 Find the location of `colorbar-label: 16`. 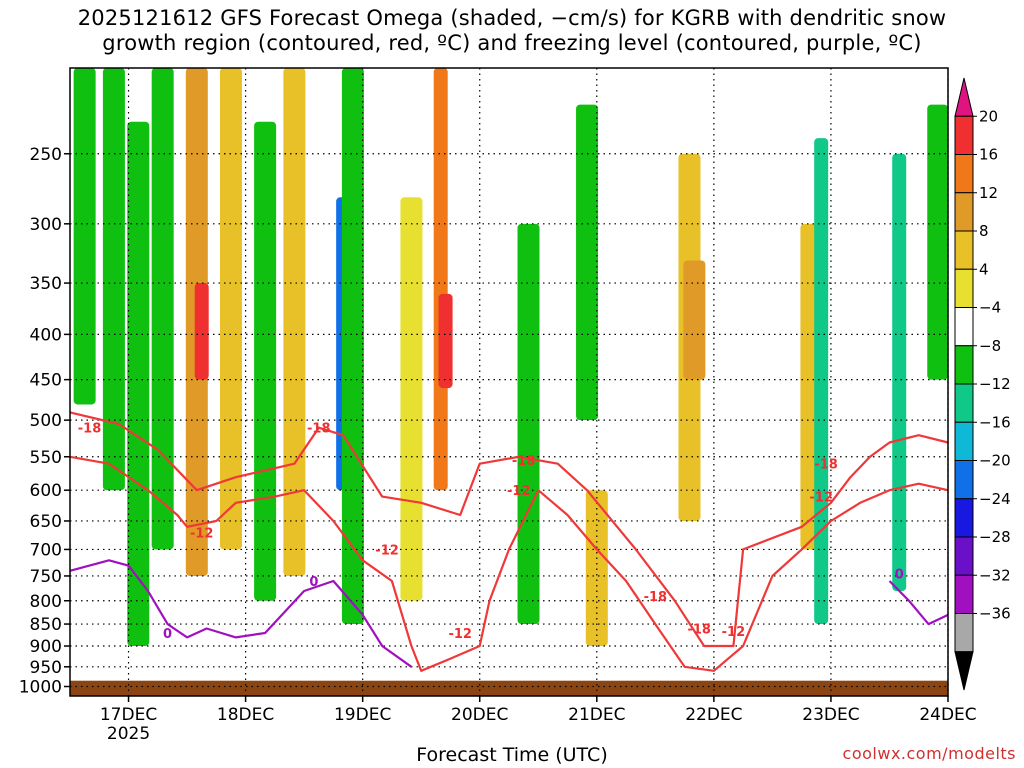

colorbar-label: 16 is located at coordinates (988, 155).